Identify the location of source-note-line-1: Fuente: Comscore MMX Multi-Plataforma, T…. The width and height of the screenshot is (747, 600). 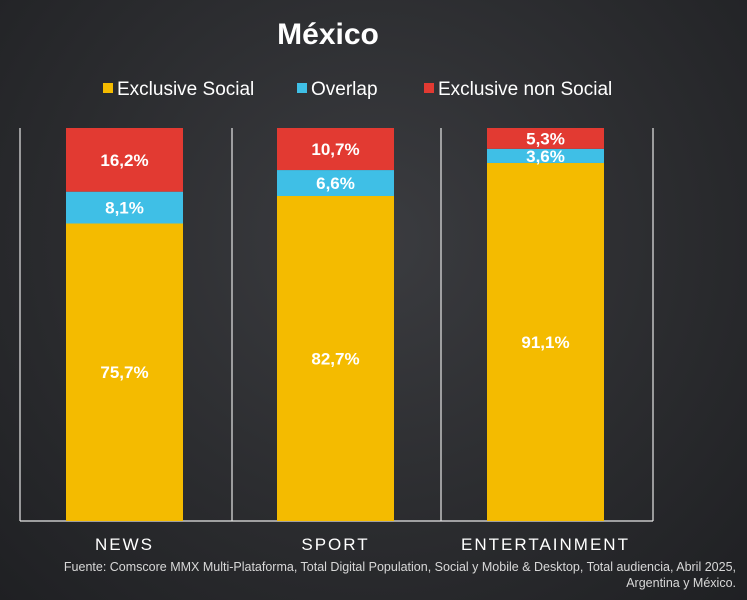
(400, 567).